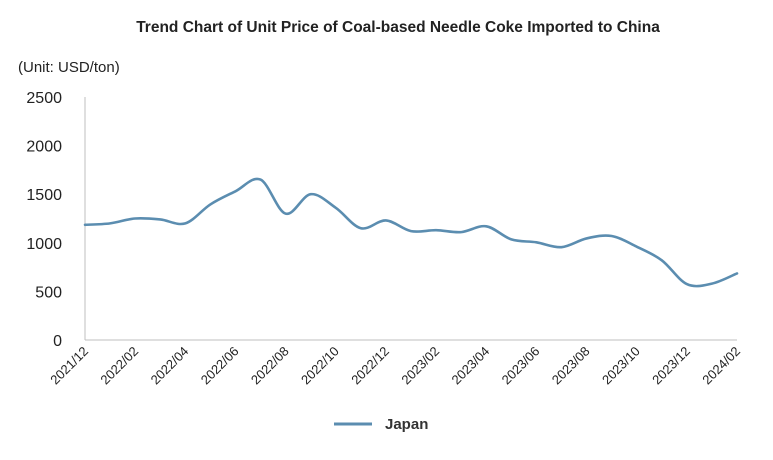 The height and width of the screenshot is (460, 773). I want to click on y-tick-labels: 0 500 1000 1500 2000 2500, so click(44, 220).